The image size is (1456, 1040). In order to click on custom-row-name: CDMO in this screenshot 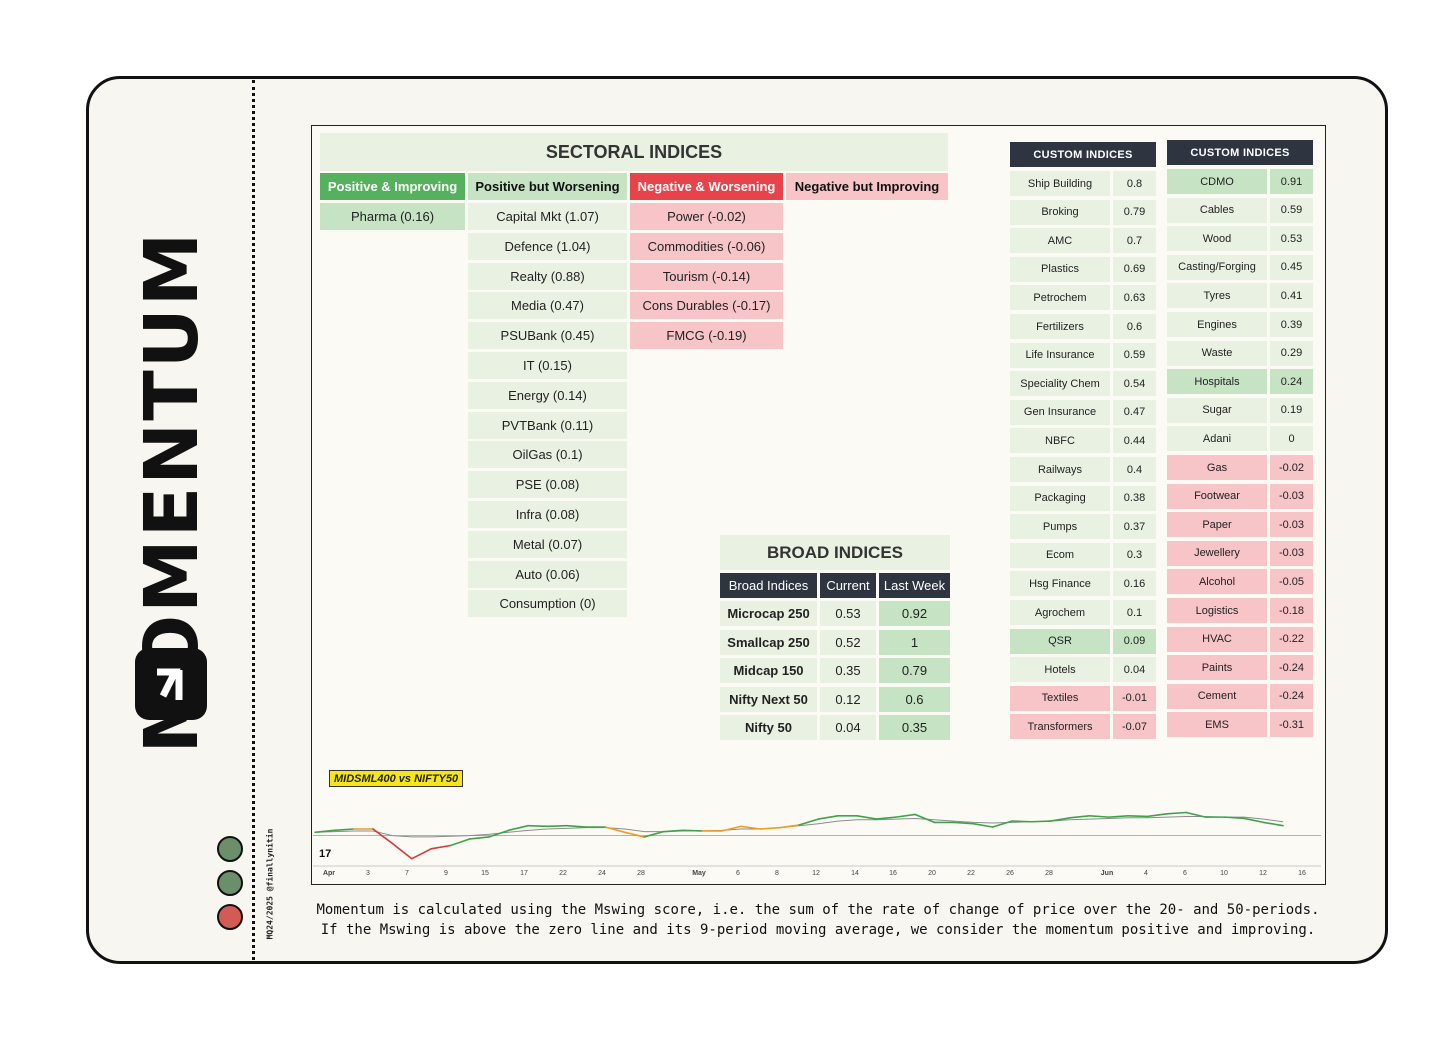, I will do `click(1217, 181)`.